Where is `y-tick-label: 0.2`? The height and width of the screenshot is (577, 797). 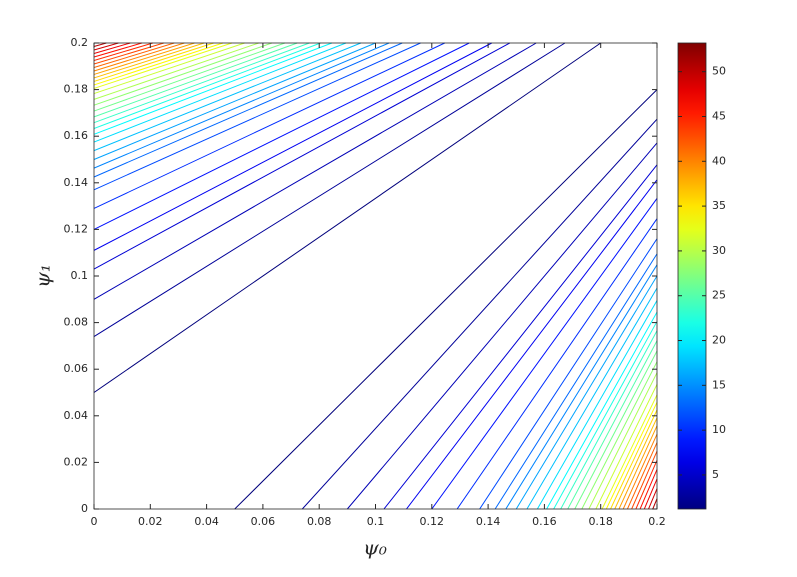 y-tick-label: 0.2 is located at coordinates (80, 42).